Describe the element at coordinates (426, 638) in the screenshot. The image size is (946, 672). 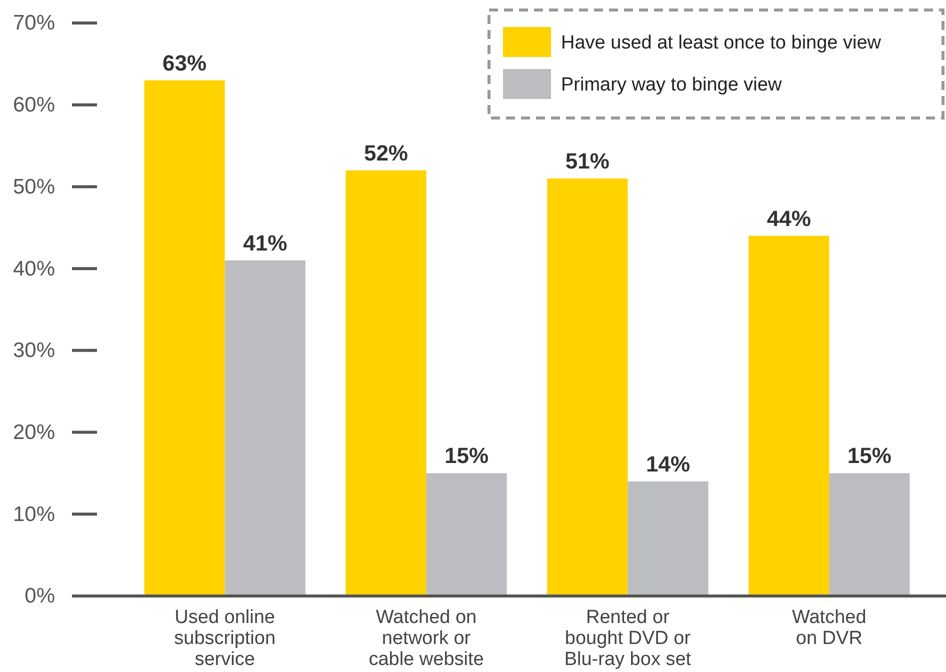
I see `x-tick-label: Watched on network or cable website` at that location.